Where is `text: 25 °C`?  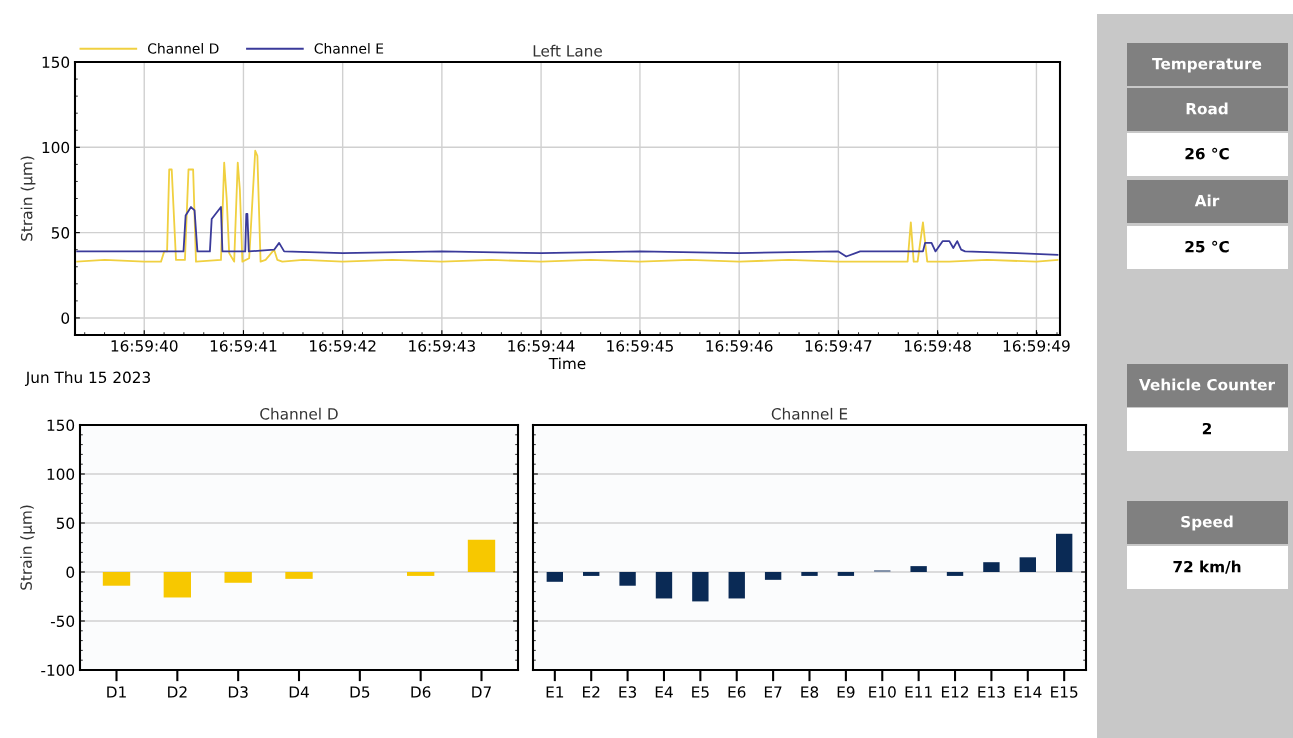
text: 25 °C is located at coordinates (1207, 246).